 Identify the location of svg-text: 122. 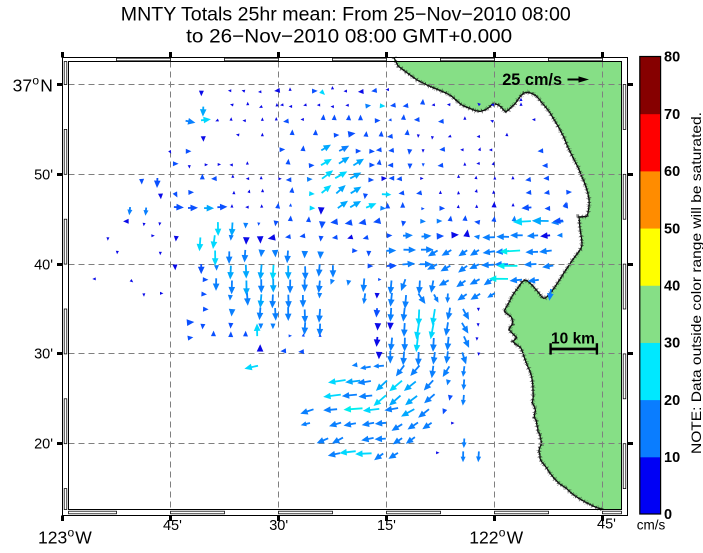
(483, 538).